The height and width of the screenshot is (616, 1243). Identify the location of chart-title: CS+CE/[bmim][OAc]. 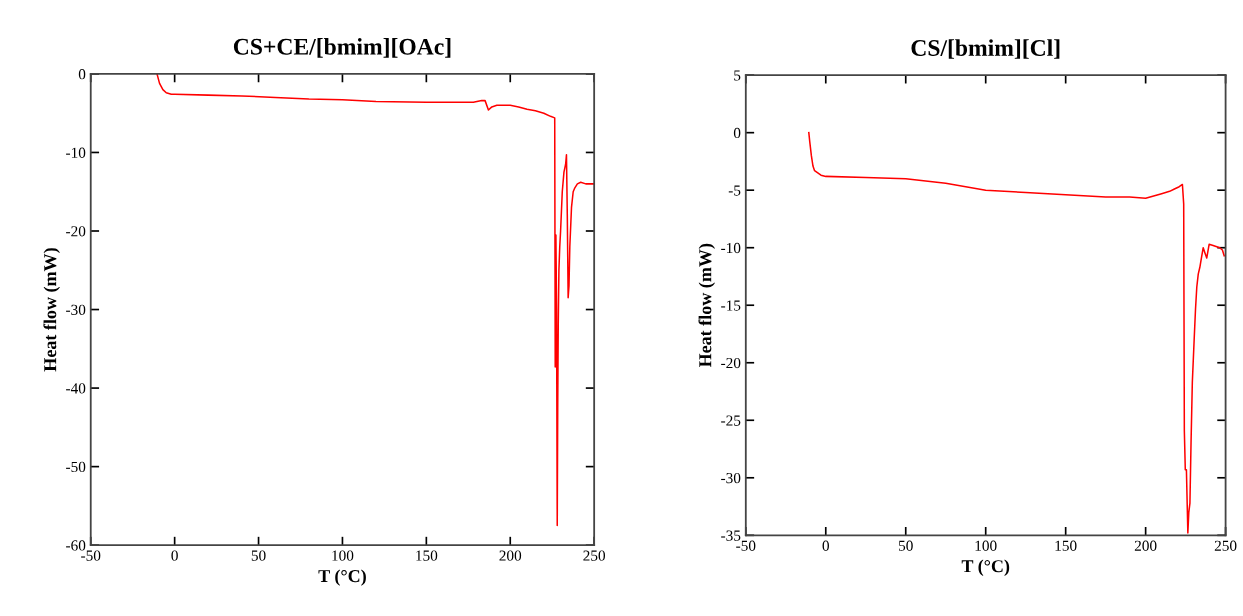
(342, 48).